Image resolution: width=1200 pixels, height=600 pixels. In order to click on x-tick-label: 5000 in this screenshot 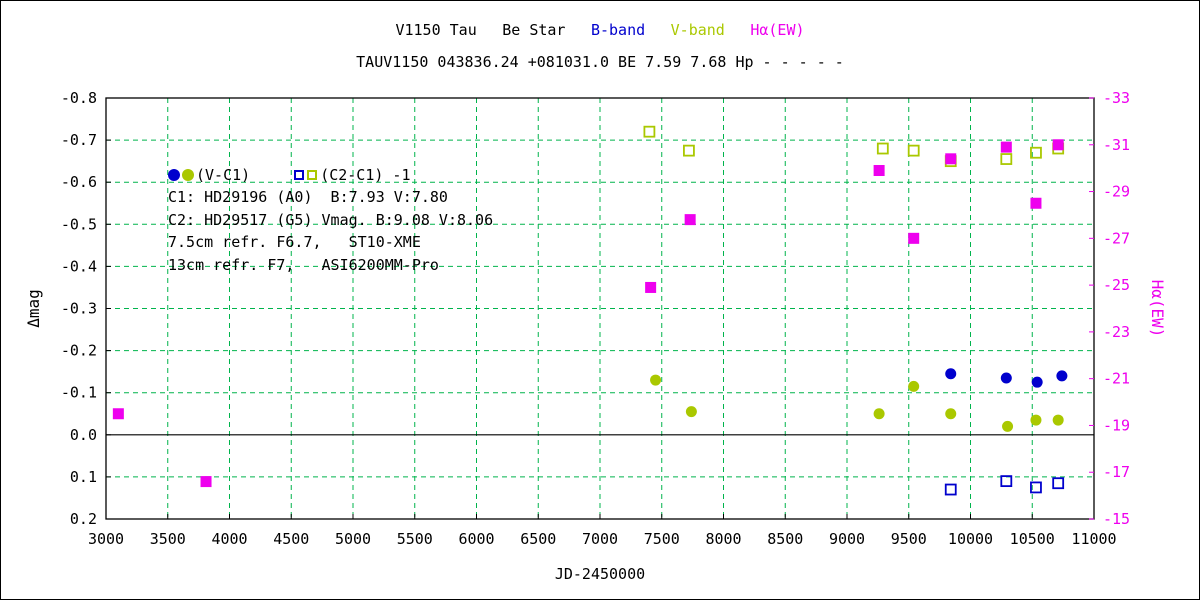, I will do `click(353, 539)`.